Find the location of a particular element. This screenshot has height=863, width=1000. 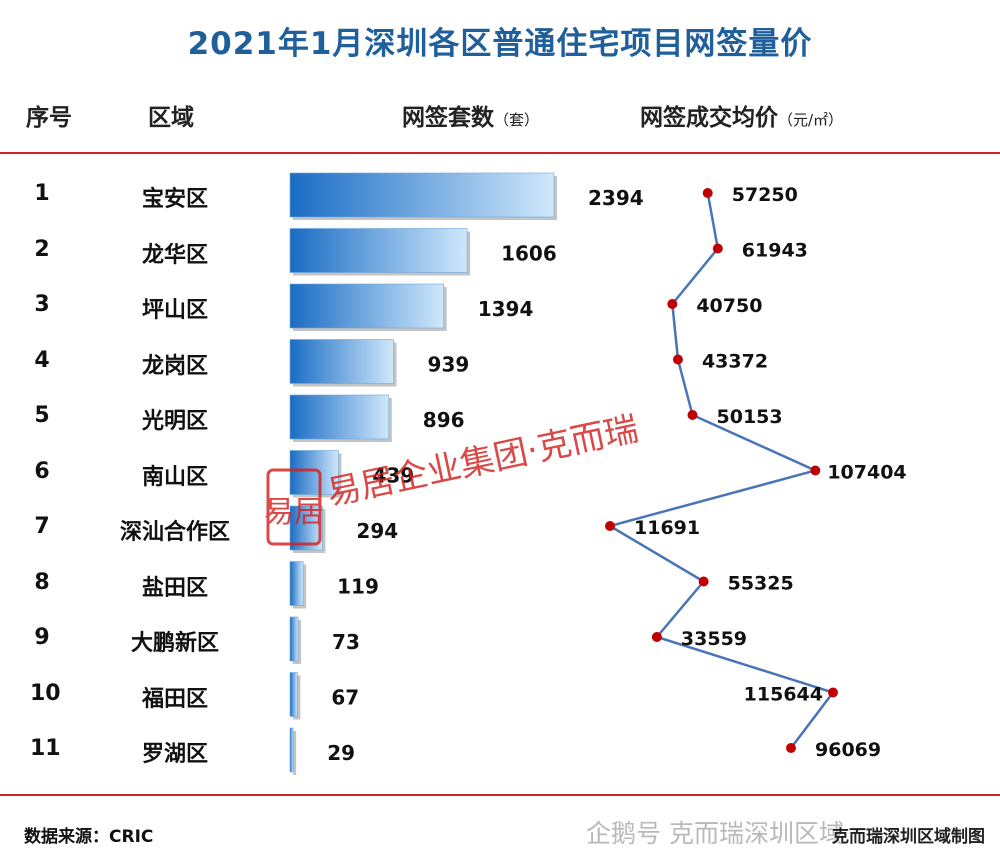

bar-value-label: 439 is located at coordinates (393, 476).